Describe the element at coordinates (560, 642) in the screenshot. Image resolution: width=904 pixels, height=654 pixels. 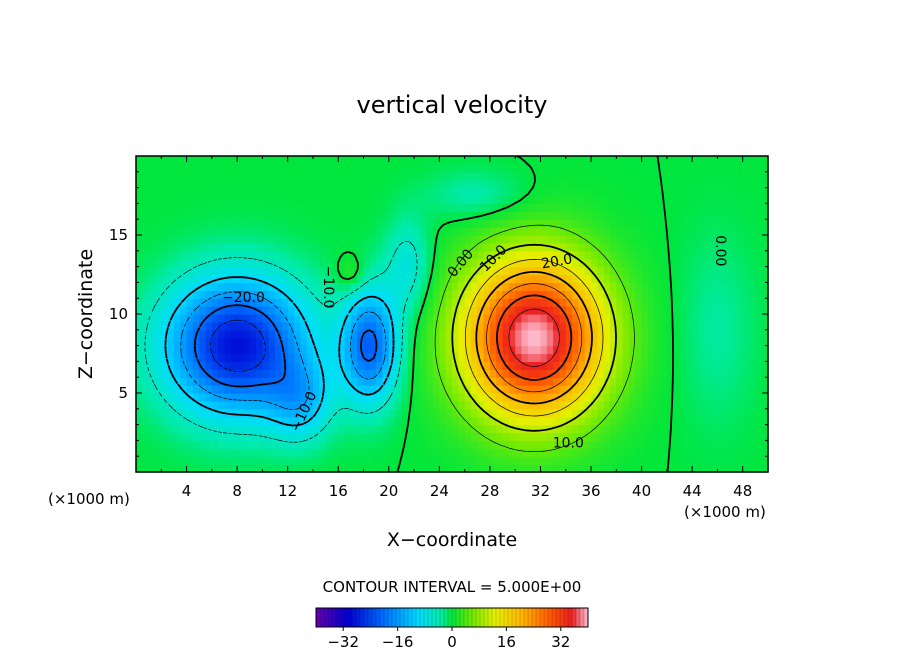
I see `colorbar-tick-label: 32` at that location.